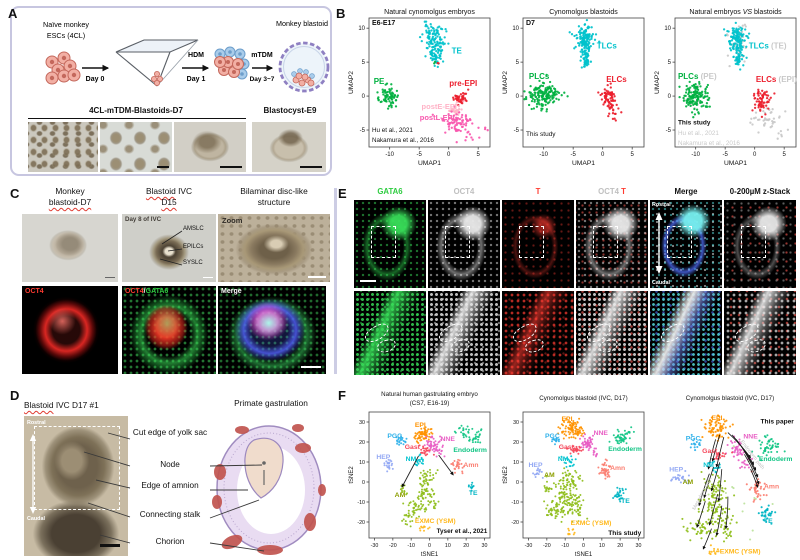 The height and width of the screenshot is (560, 800). Describe the element at coordinates (536, 465) in the screenshot. I see `svg-text: HEP` at that location.